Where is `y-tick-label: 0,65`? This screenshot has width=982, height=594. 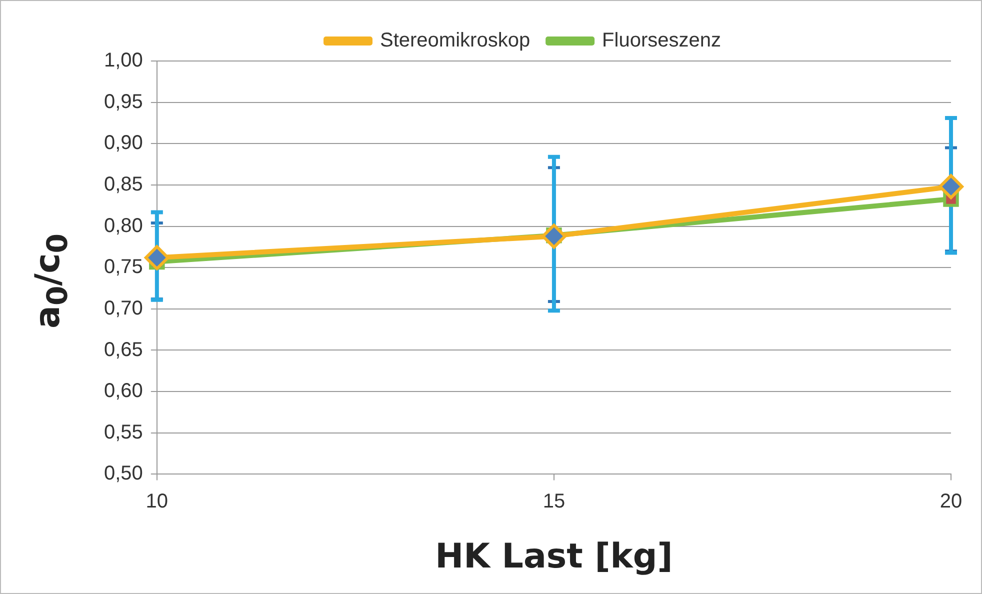
y-tick-label: 0,65 is located at coordinates (123, 349).